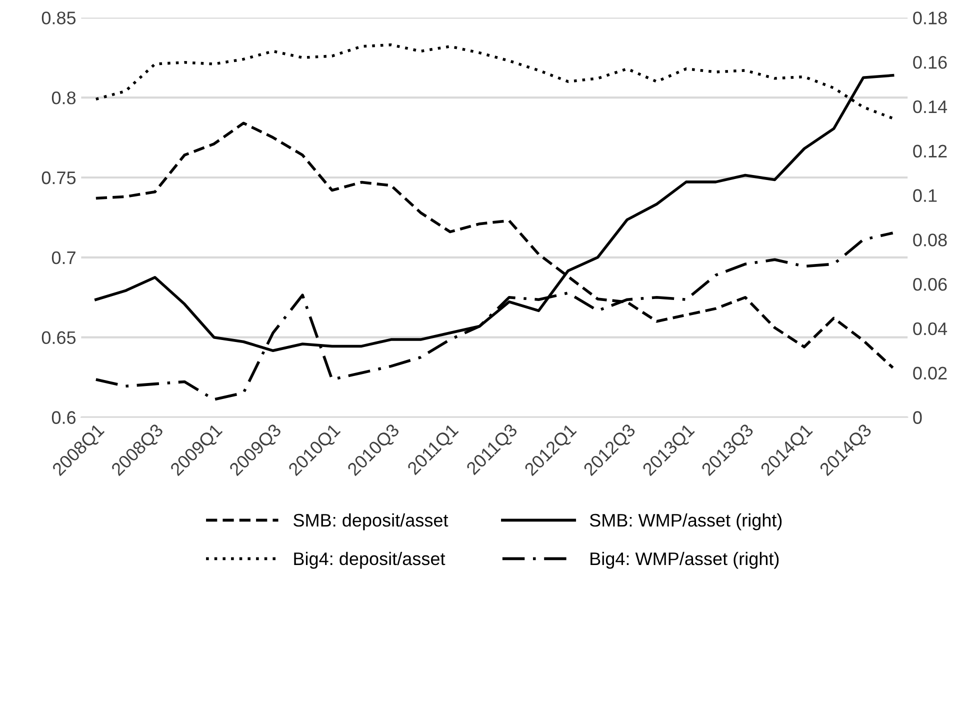 This screenshot has width=978, height=706. What do you see at coordinates (925, 195) in the screenshot?
I see `y2-tick-label: 0.1` at bounding box center [925, 195].